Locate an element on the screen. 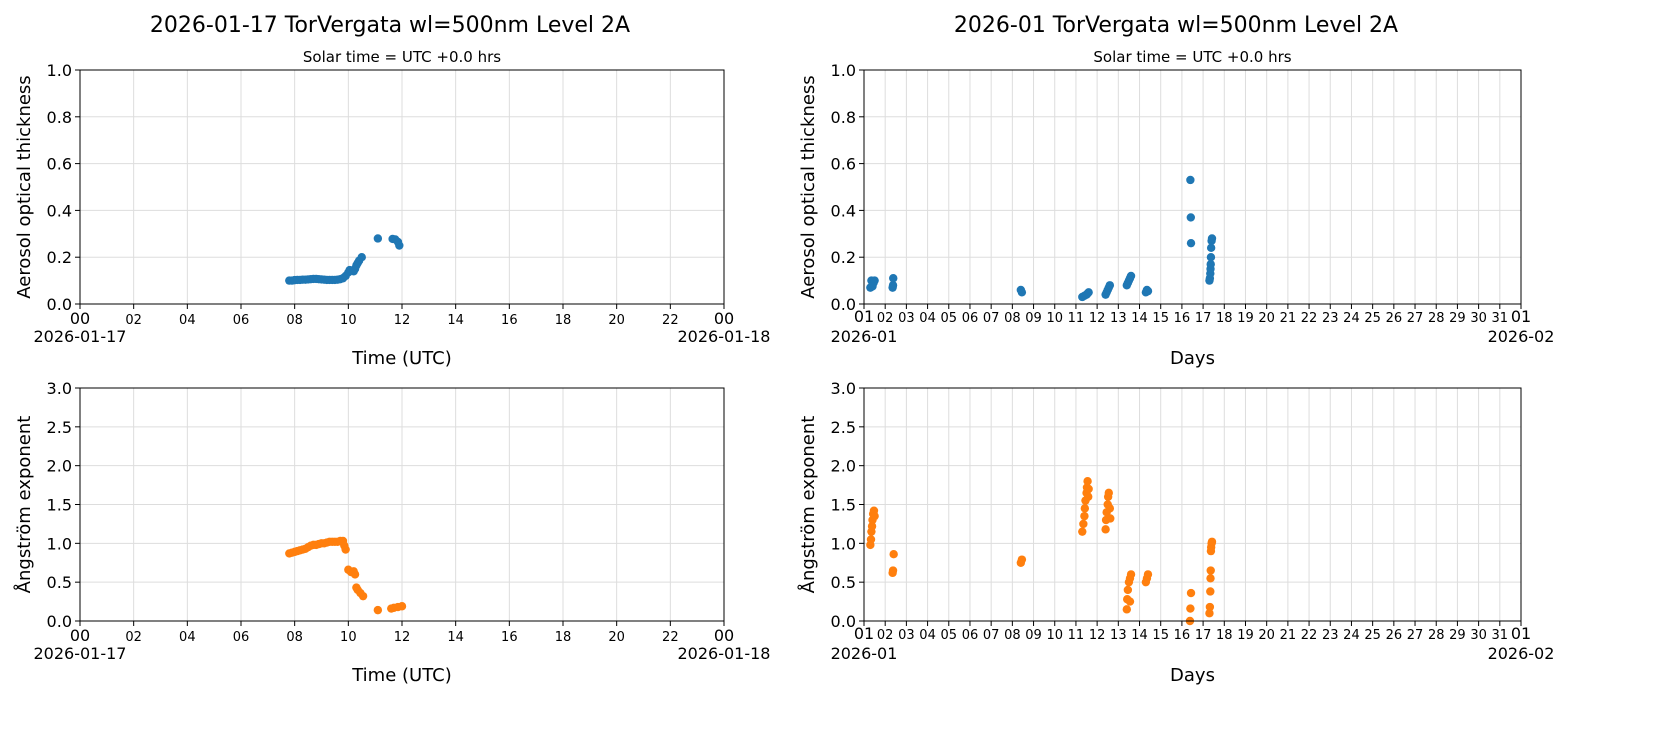 Image resolution: width=1654 pixels, height=737 pixels. left-title: 2026-01-17 TorVergata wl=500nm Level 2A is located at coordinates (390, 25).